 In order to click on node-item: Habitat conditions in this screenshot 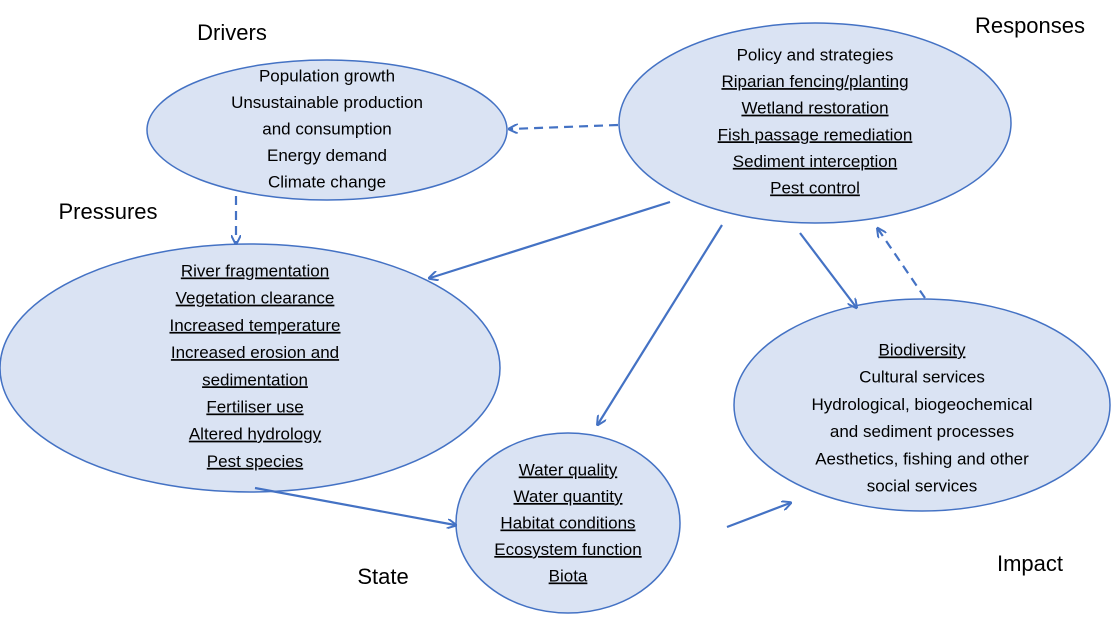, I will do `click(567, 522)`.